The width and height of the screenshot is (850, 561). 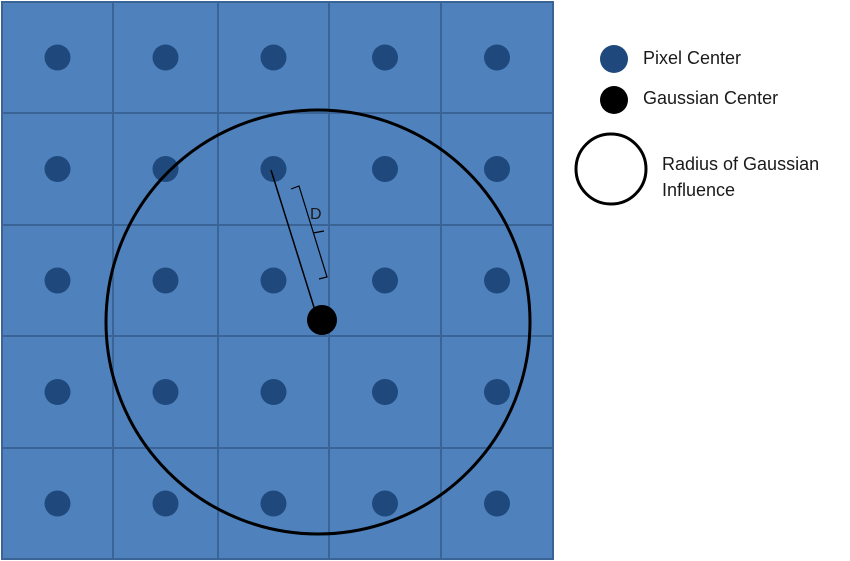 I want to click on pixel-center-dot-icon, so click(x=614, y=59).